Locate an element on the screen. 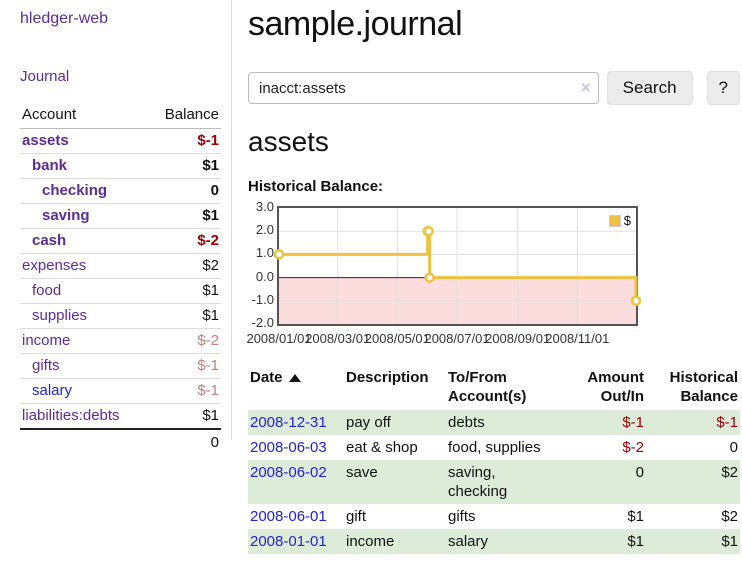 This screenshot has width=742, height=582. x-axis-tick-label: 2008/03/01 is located at coordinates (338, 338).